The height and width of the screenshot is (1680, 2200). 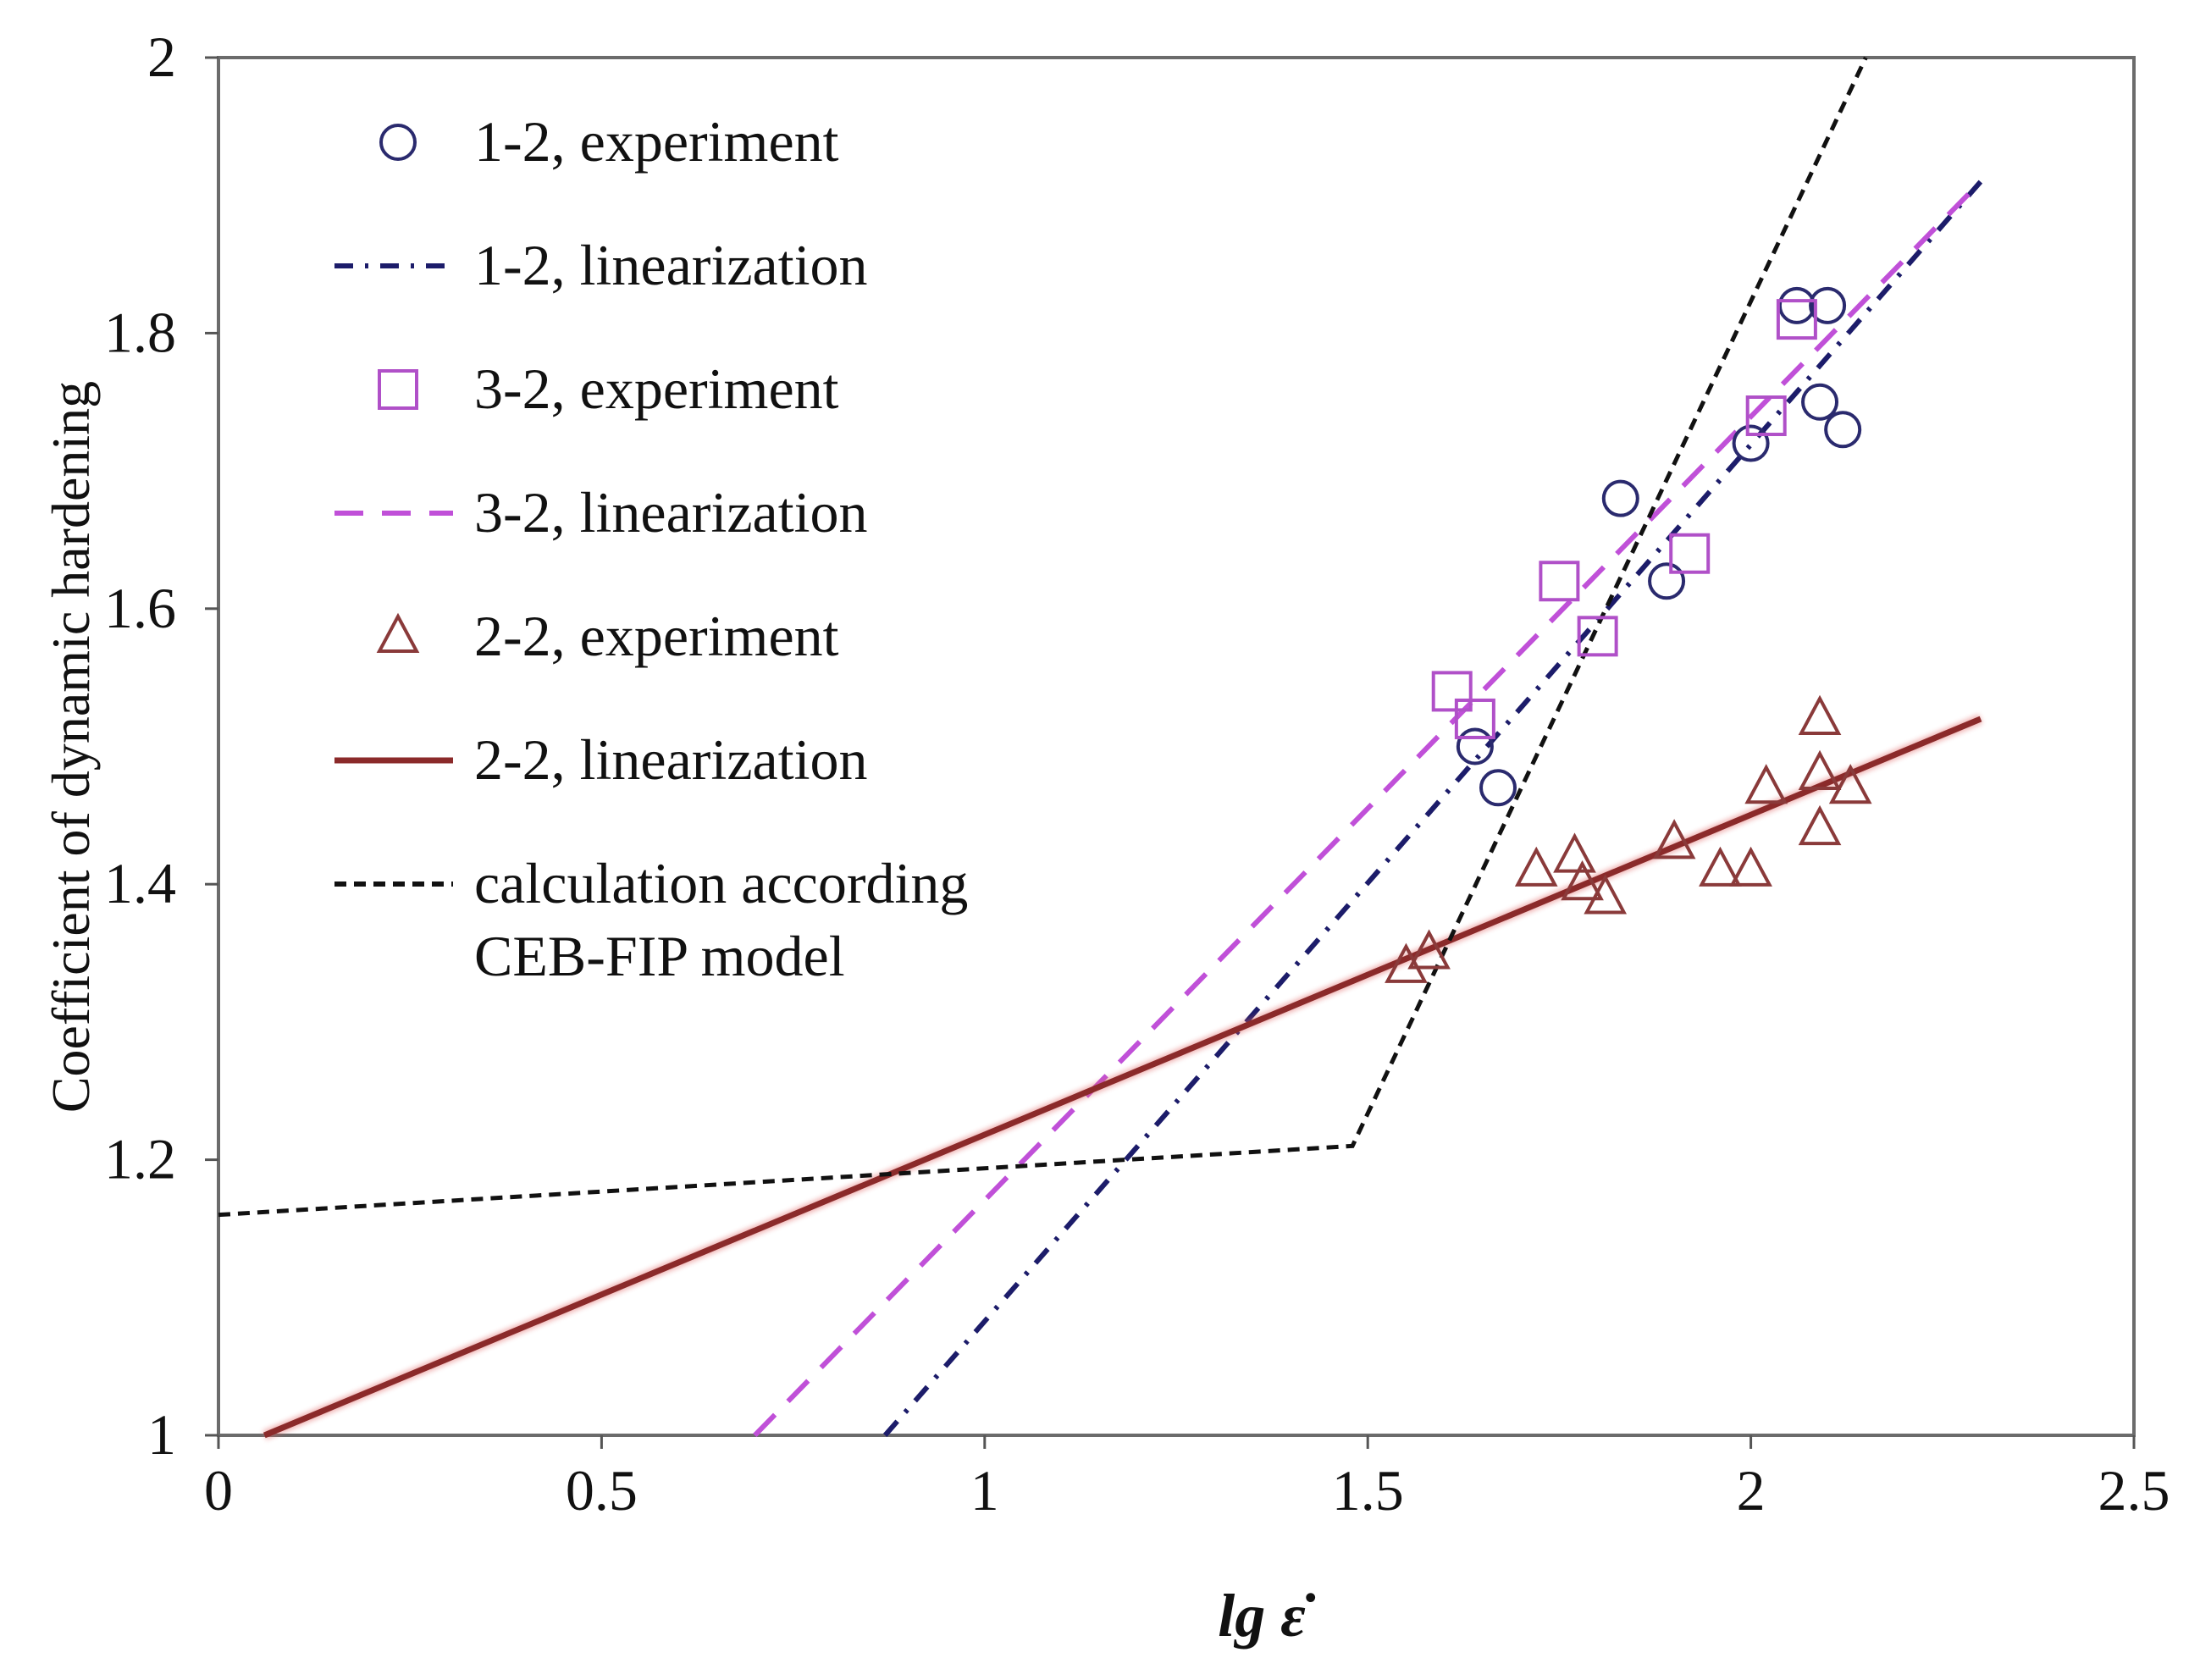 I want to click on series-markers, so click(x=1628, y=634).